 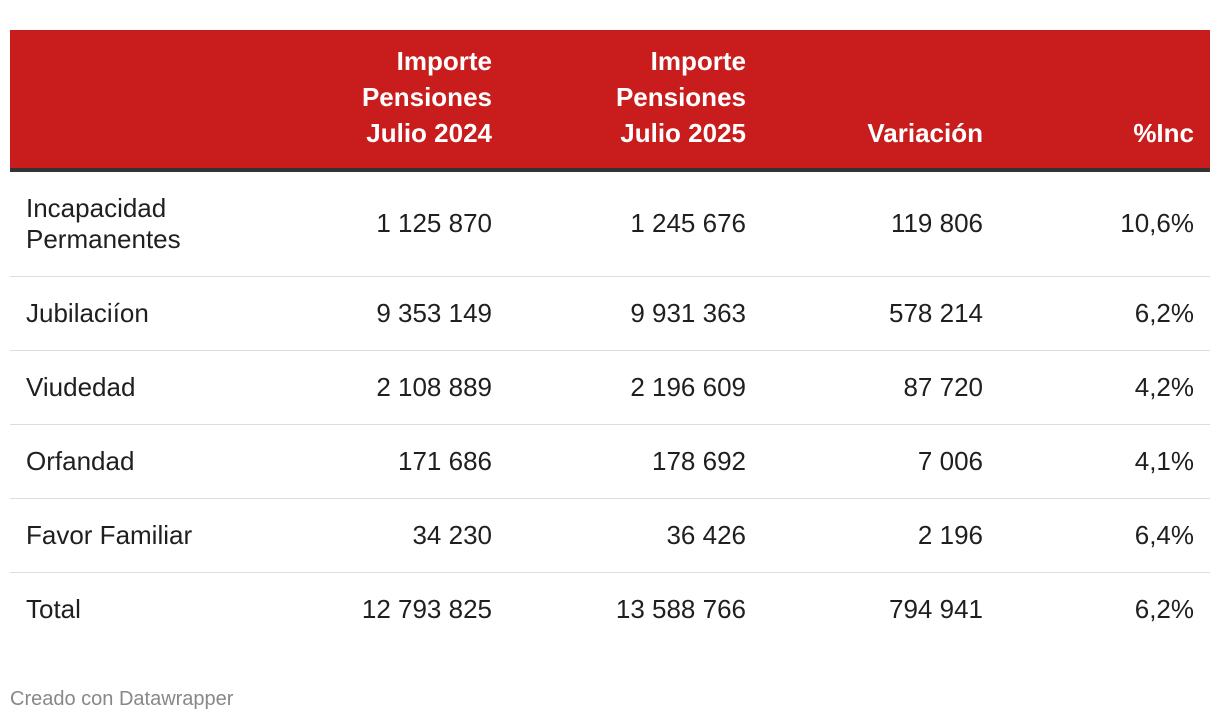 I want to click on cell-variacion: 119 806, so click(x=864, y=223).